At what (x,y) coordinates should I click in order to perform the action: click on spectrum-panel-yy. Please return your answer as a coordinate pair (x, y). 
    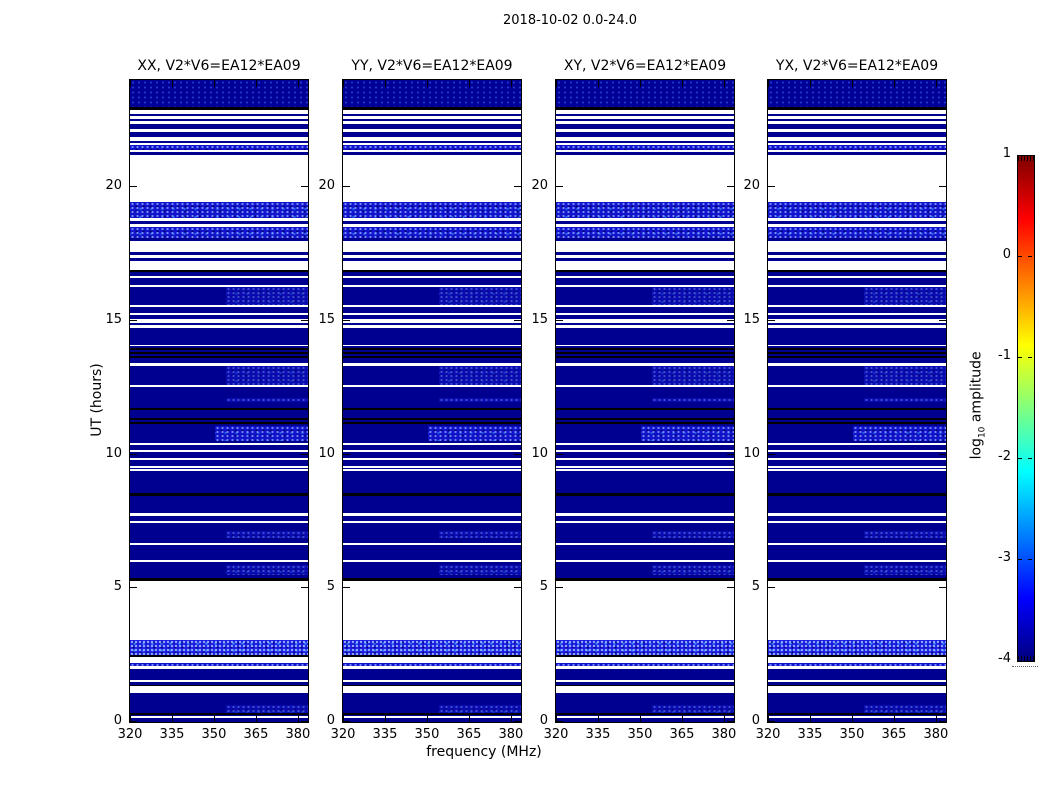
    Looking at the image, I should click on (432, 401).